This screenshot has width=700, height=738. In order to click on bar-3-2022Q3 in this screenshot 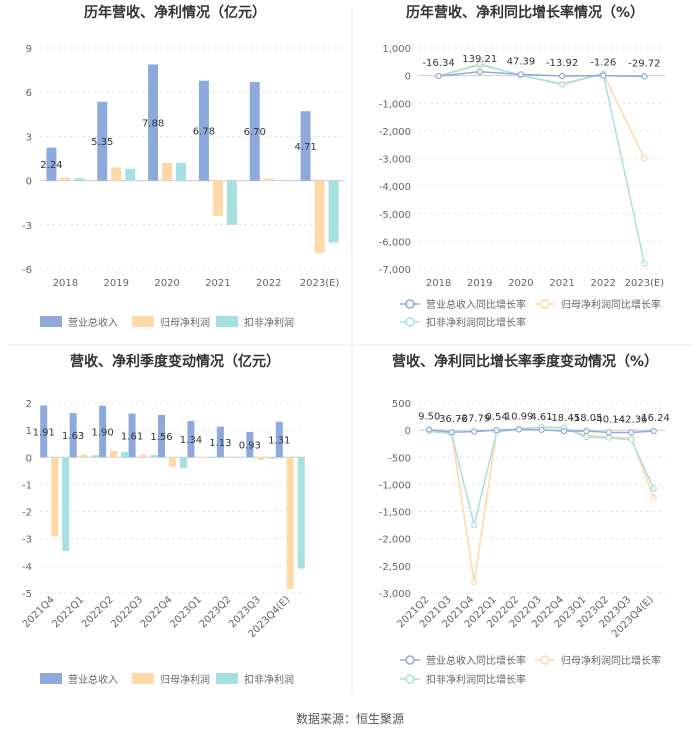, I will do `click(154, 456)`.